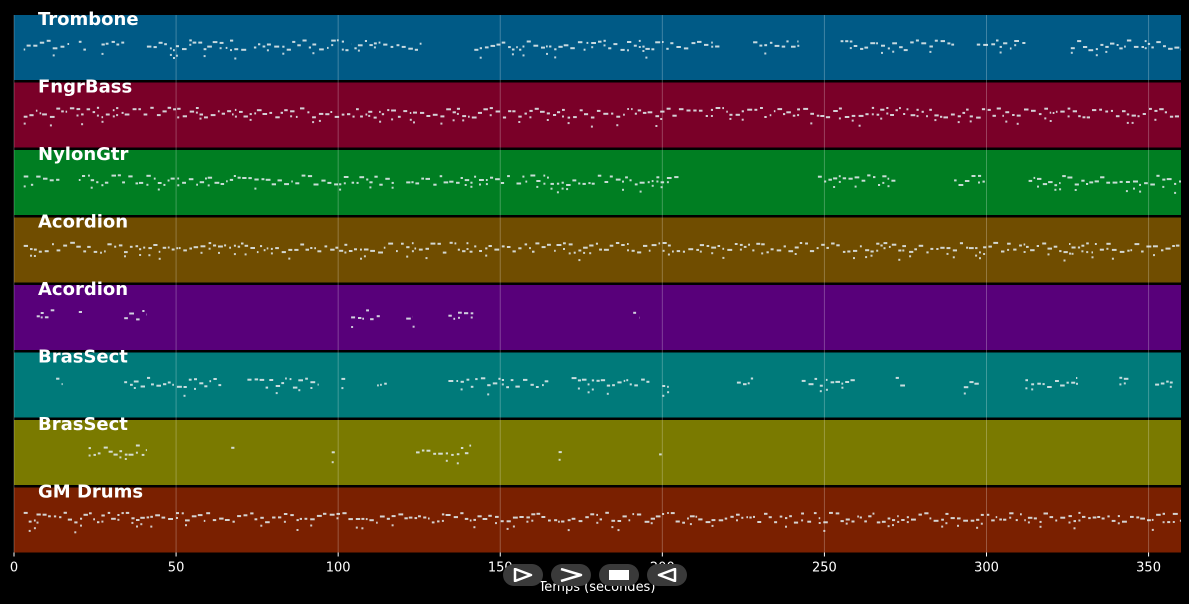 This screenshot has width=1189, height=604. What do you see at coordinates (523, 575) in the screenshot?
I see `play-button` at bounding box center [523, 575].